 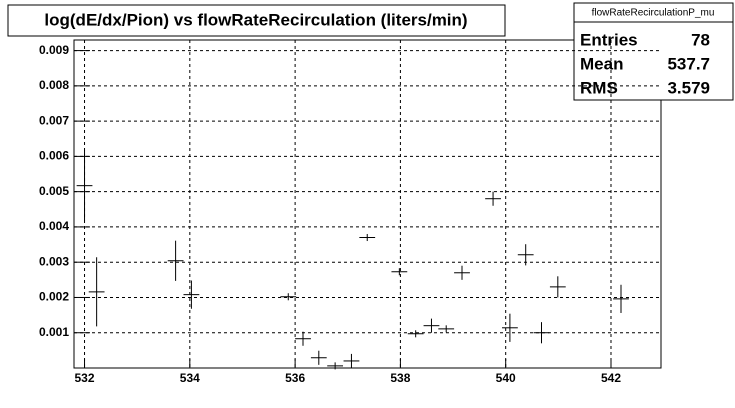 What do you see at coordinates (54, 156) in the screenshot?
I see `y-tick-label: 0.006` at bounding box center [54, 156].